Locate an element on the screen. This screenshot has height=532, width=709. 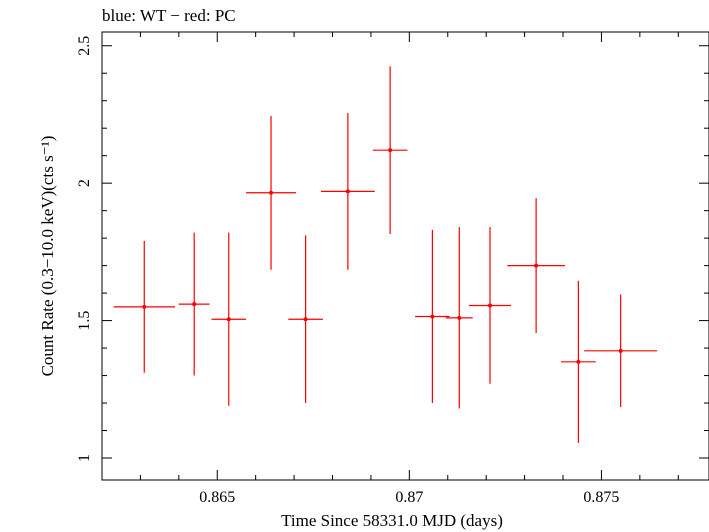
x-tick-label: 0.87 is located at coordinates (409, 497).